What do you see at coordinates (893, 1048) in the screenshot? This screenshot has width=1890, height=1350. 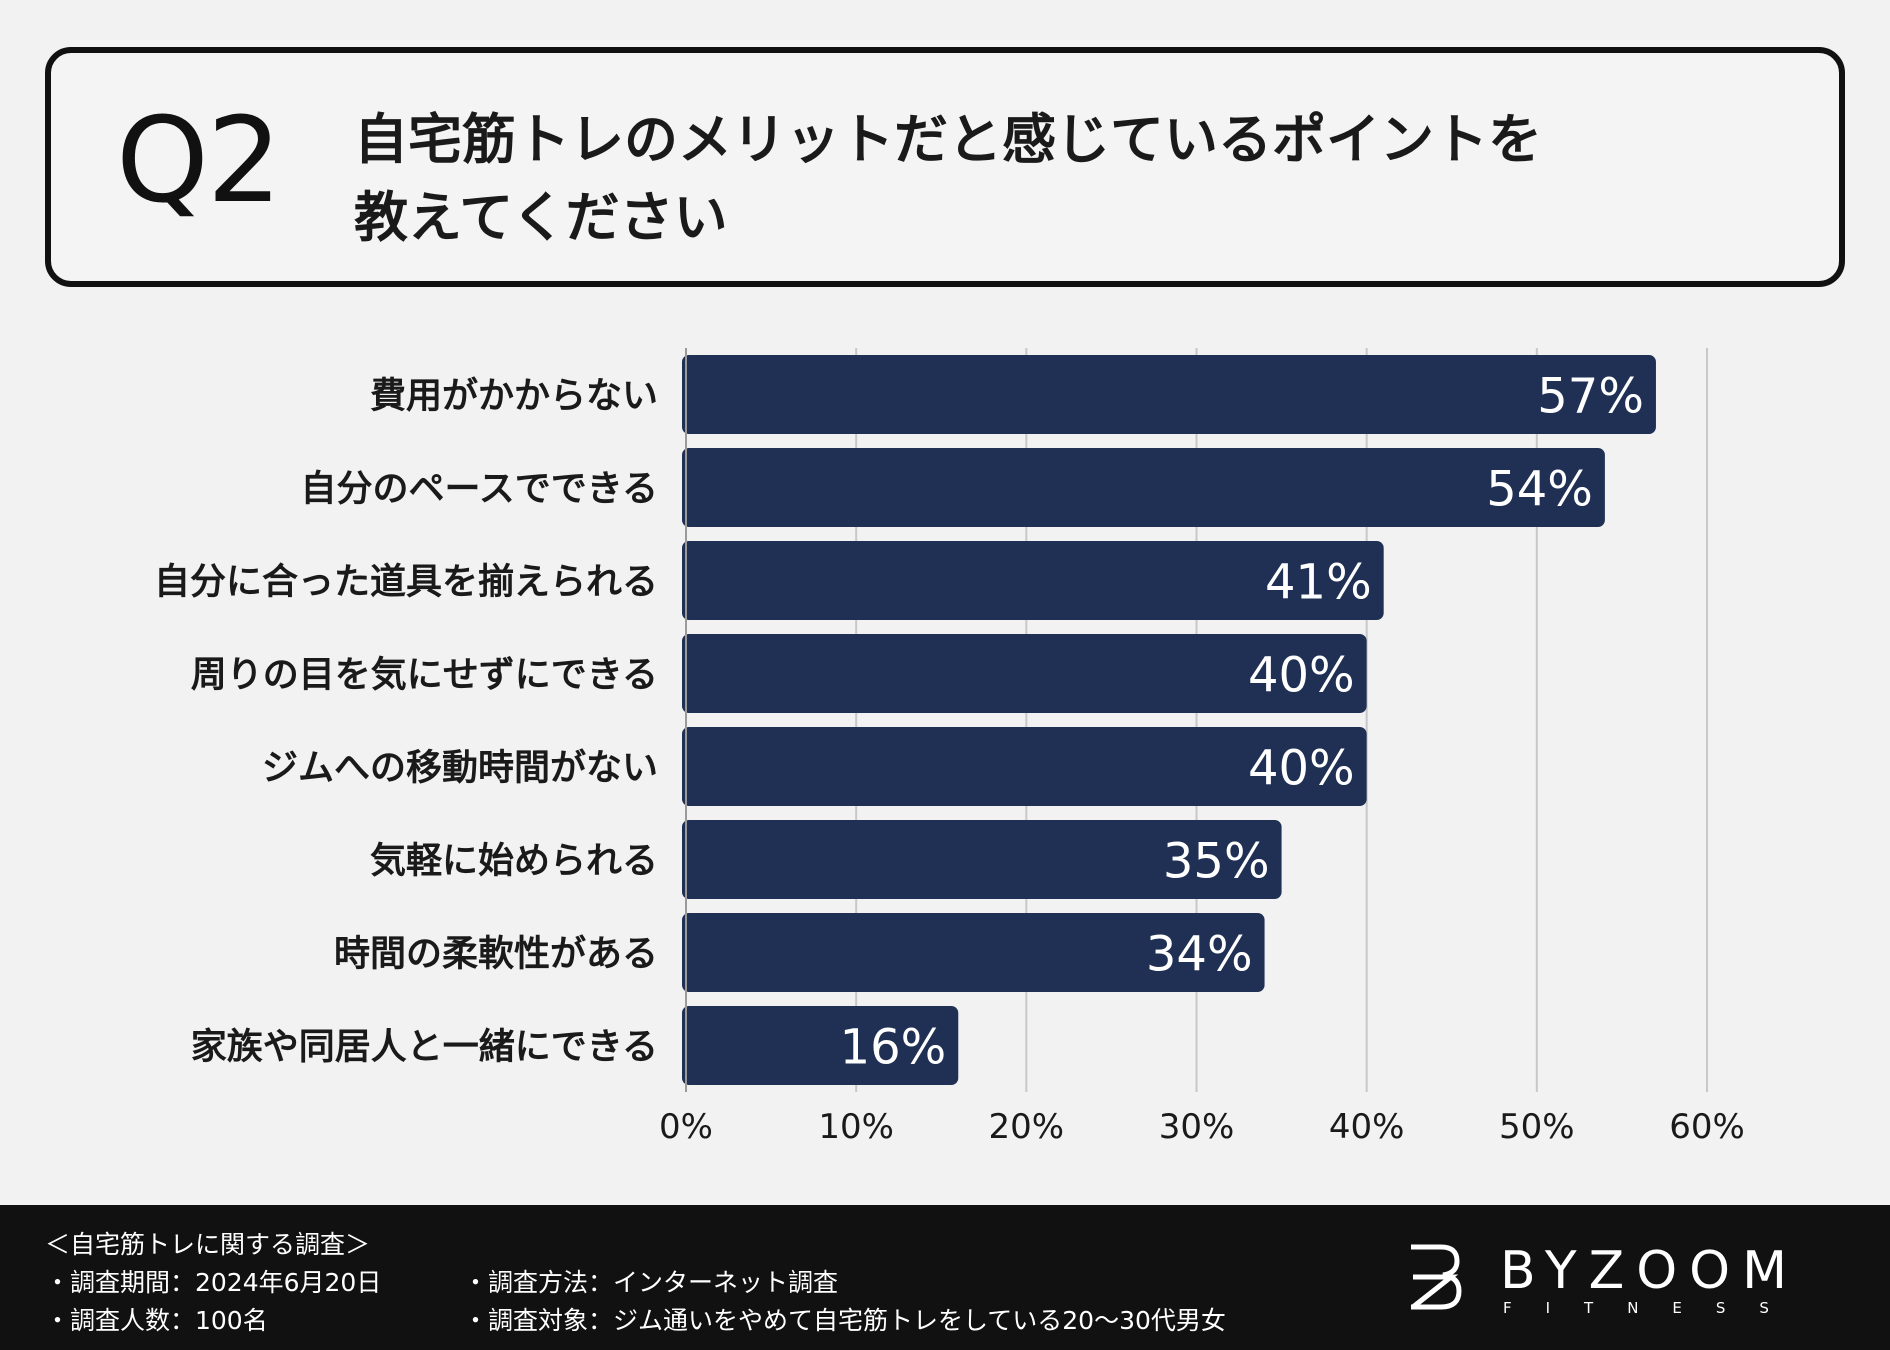 I see `bar-value-label: 16%` at bounding box center [893, 1048].